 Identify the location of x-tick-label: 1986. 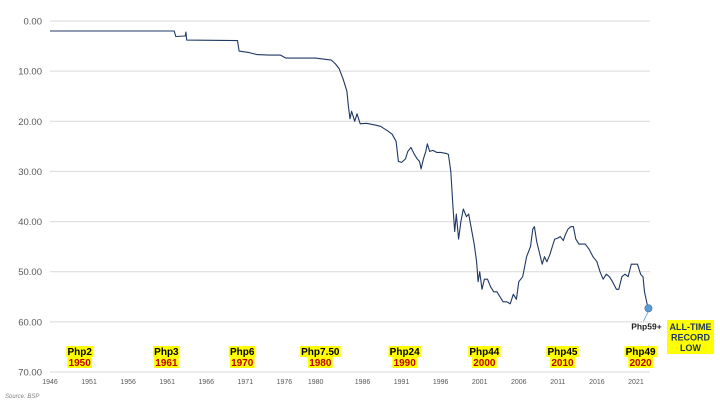
(363, 382).